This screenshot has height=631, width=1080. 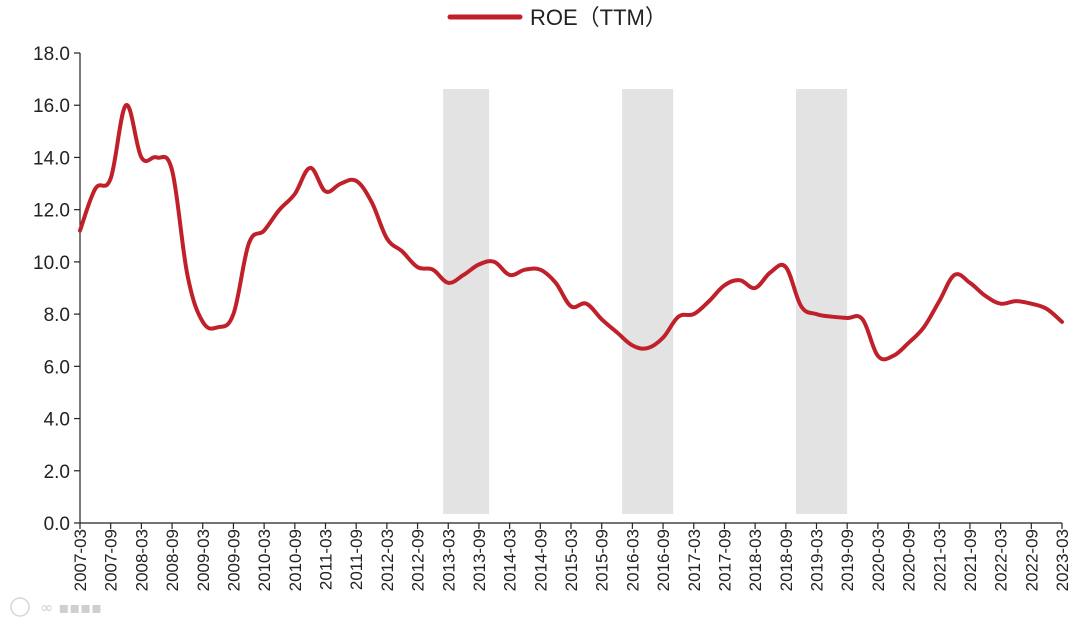 What do you see at coordinates (448, 560) in the screenshot?
I see `x-tick-label: 2013-03` at bounding box center [448, 560].